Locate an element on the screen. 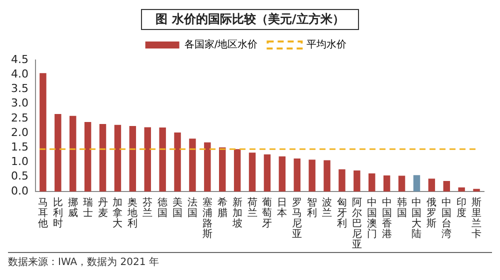 The height and width of the screenshot is (280, 500). x-tick-label: 加拿大 is located at coordinates (117, 213).